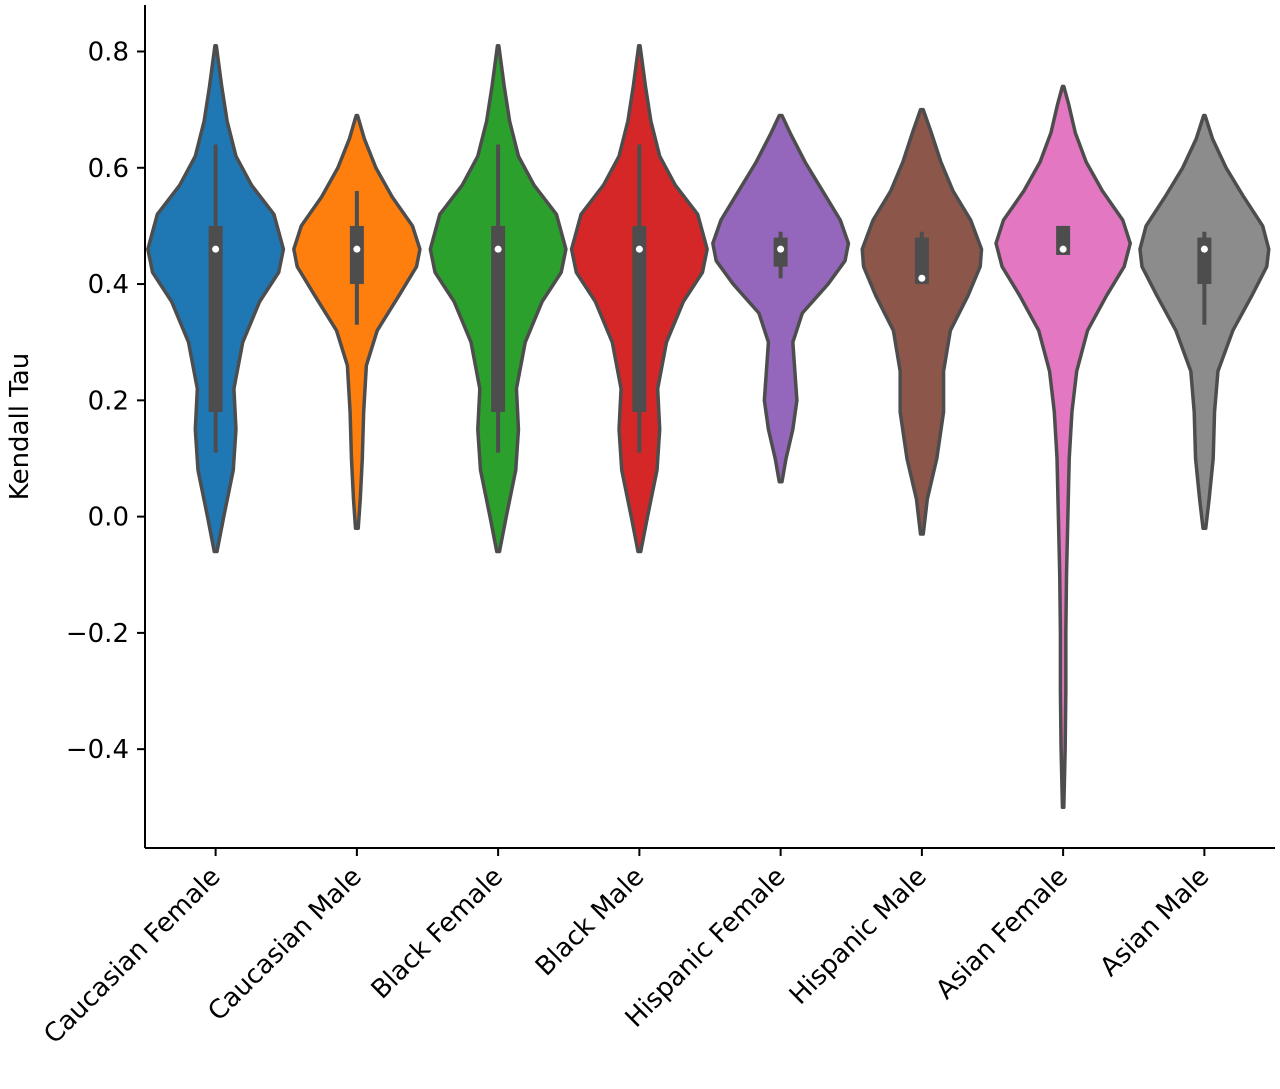 This screenshot has height=1089, width=1280. I want to click on y-tick-label: 0.4, so click(108, 285).